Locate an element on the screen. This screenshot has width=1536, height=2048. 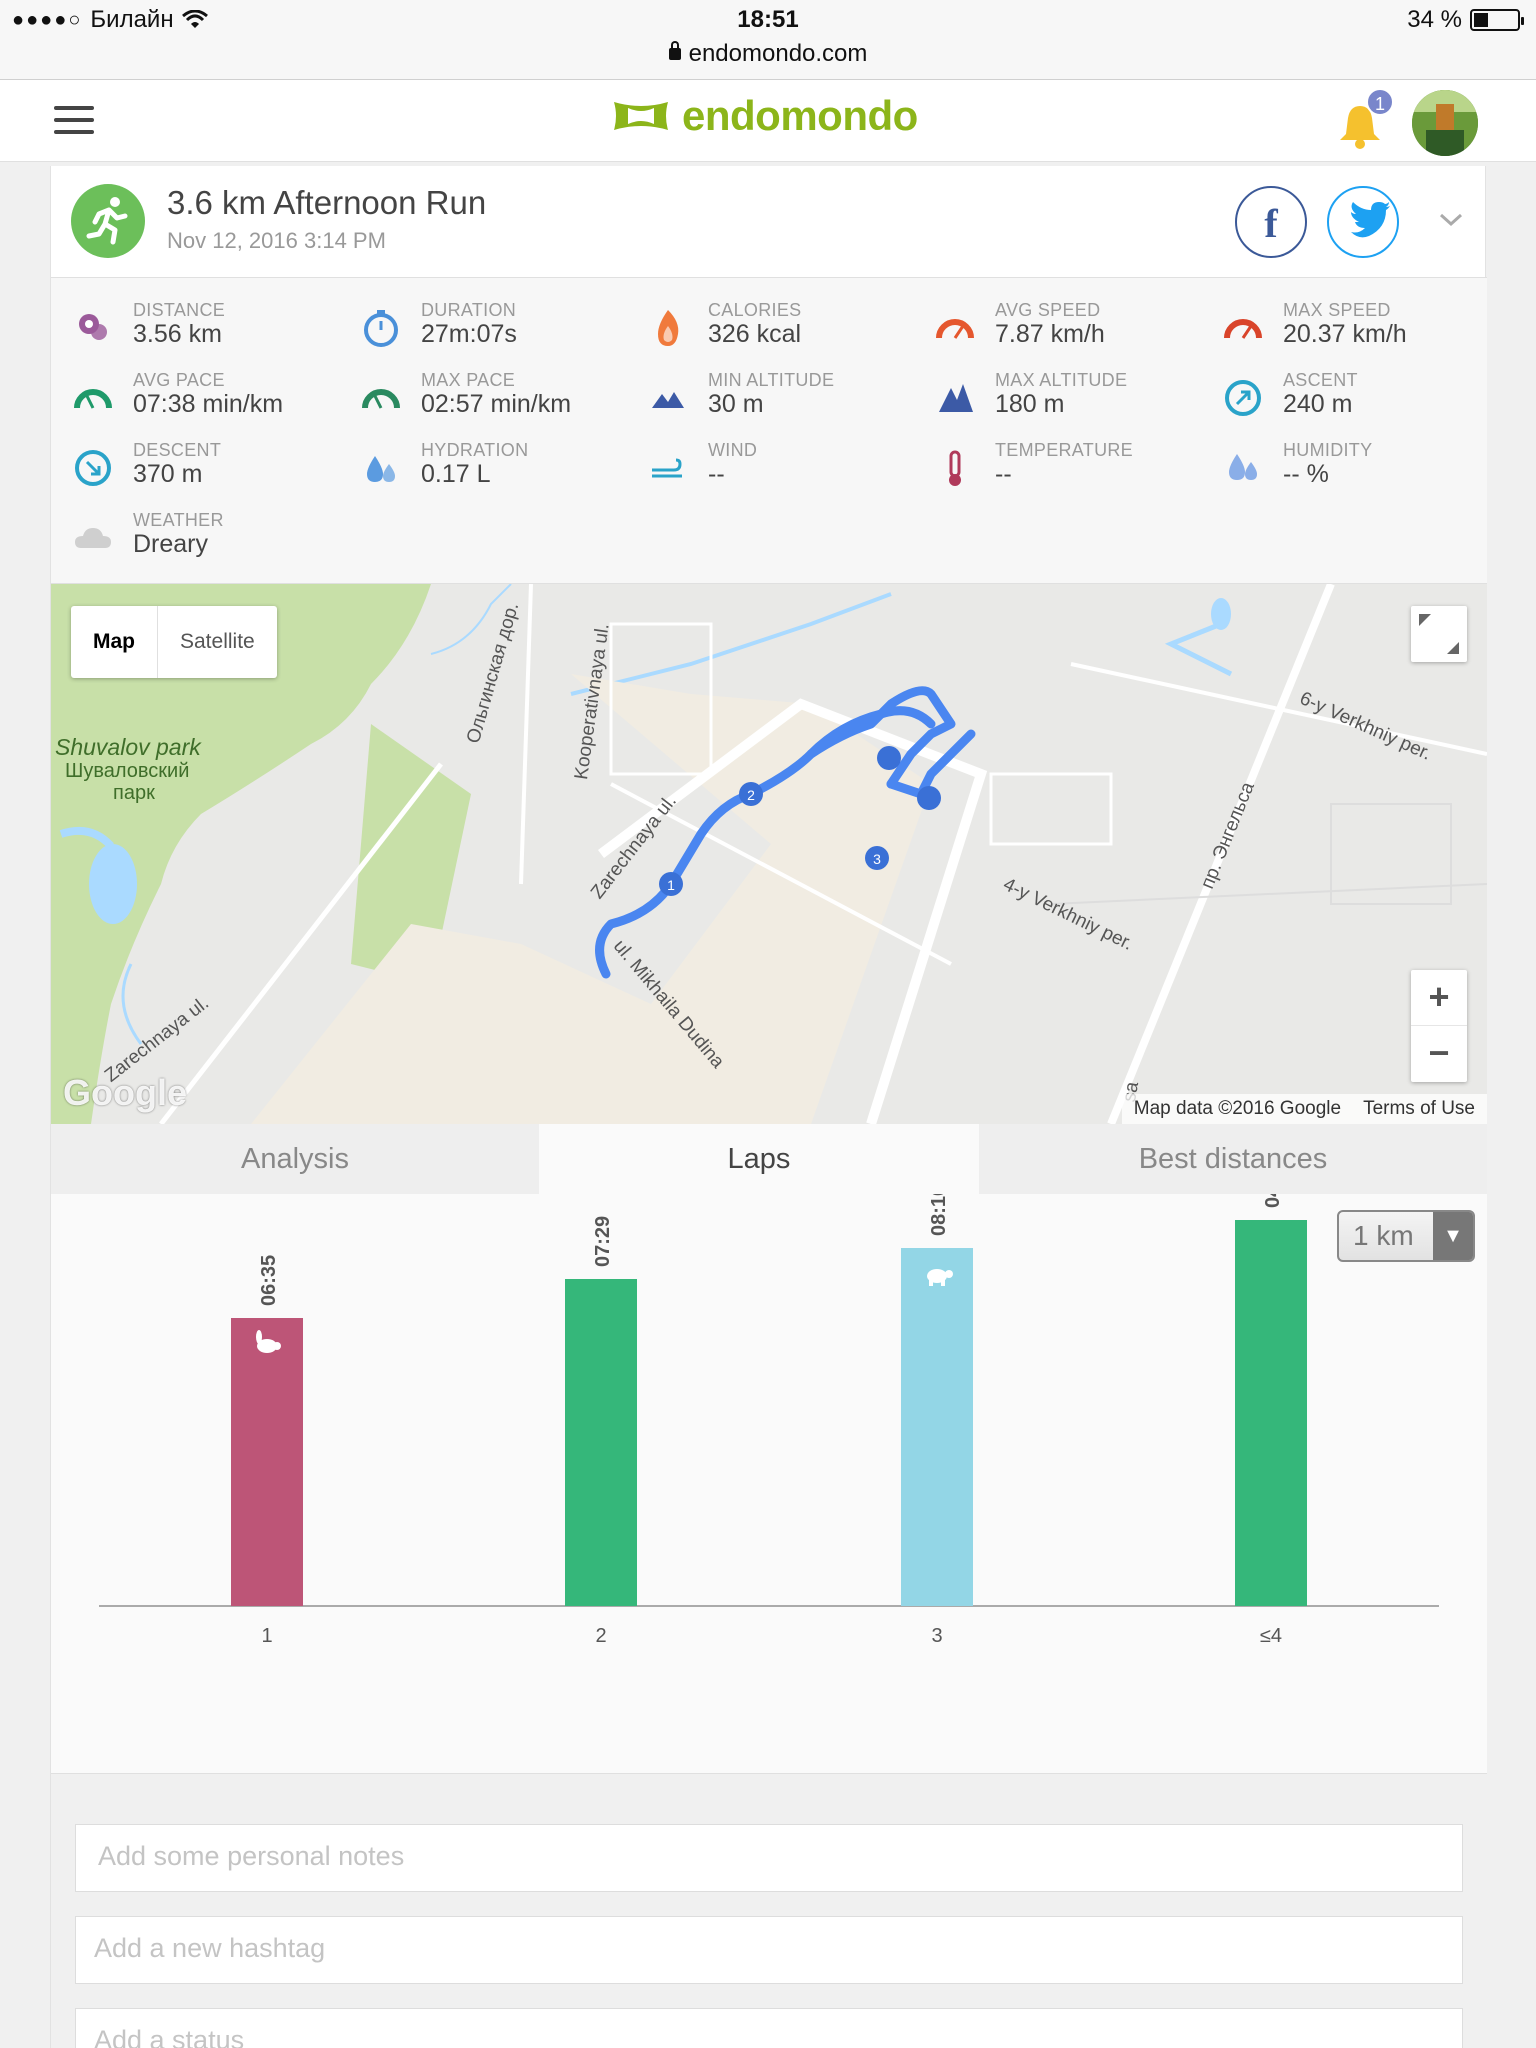
stat-max-speed: MAX SPEED 20.37 km/h is located at coordinates (1341, 326).